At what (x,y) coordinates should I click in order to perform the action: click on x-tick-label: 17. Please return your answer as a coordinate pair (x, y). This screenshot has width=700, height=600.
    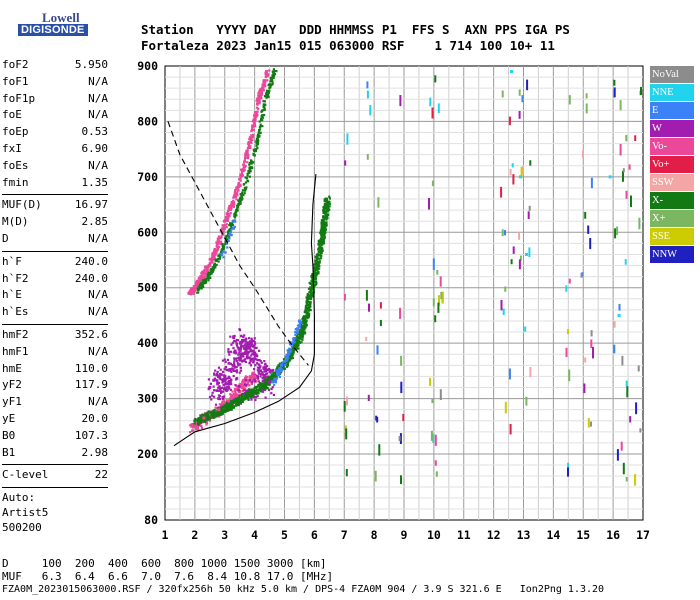
    Looking at the image, I should click on (643, 535).